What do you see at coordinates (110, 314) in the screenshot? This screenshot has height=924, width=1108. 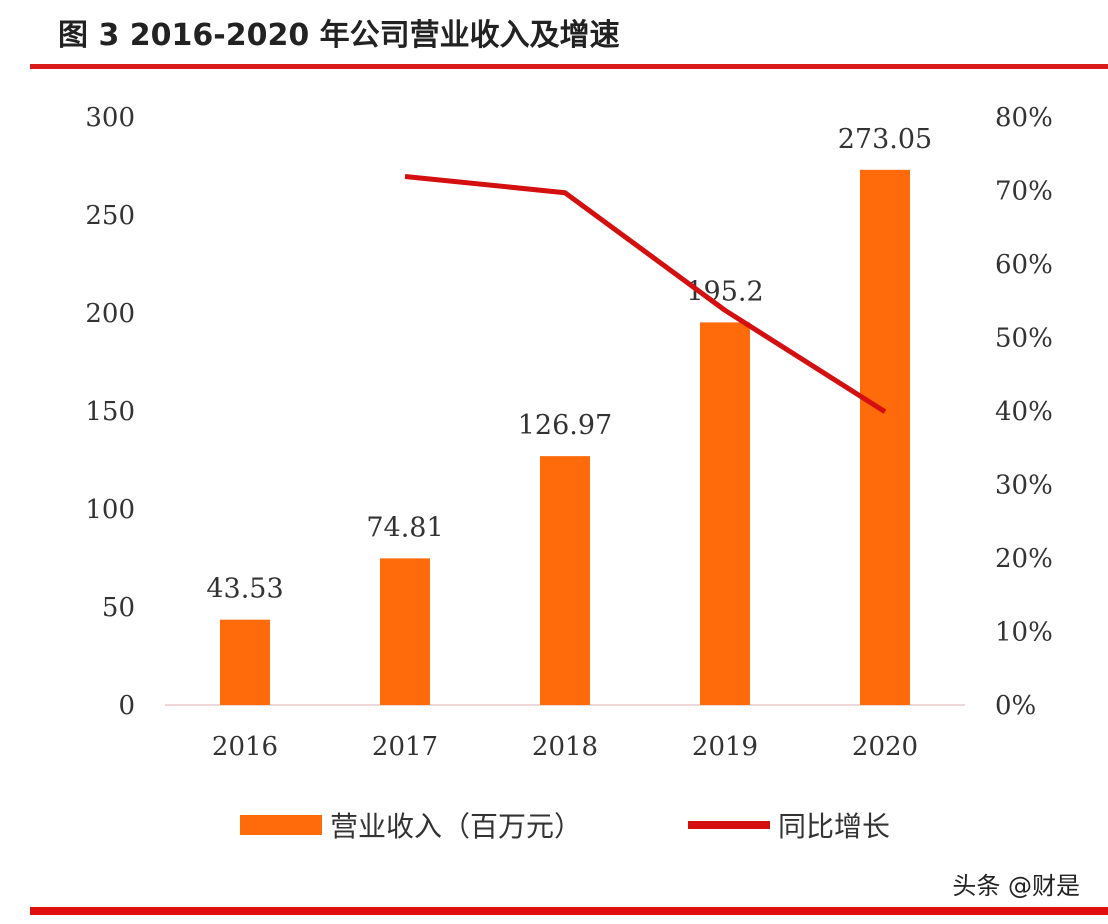 I see `y-tick-label: 200` at bounding box center [110, 314].